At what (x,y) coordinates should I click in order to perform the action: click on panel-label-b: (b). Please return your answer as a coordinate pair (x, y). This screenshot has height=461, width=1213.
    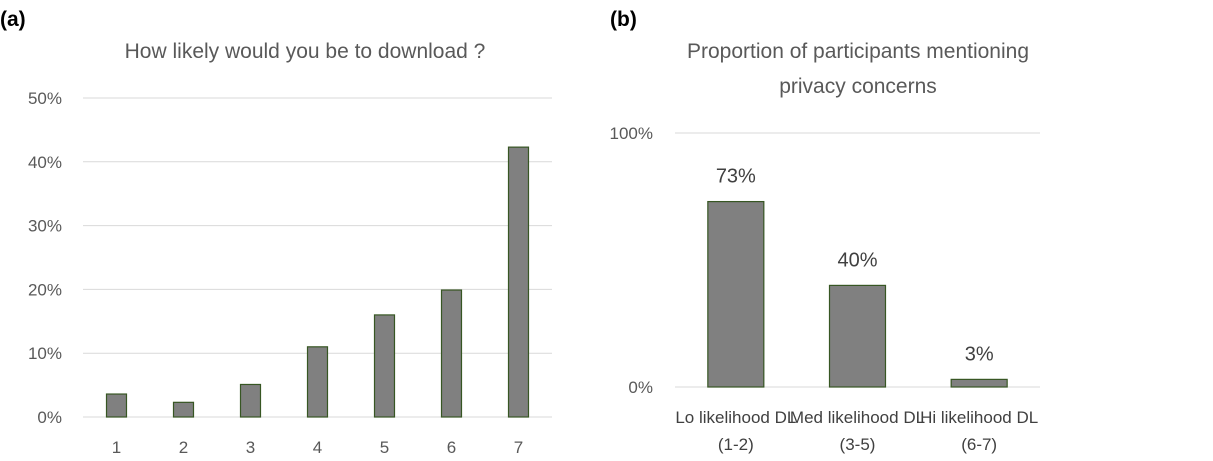
    Looking at the image, I should click on (623, 19).